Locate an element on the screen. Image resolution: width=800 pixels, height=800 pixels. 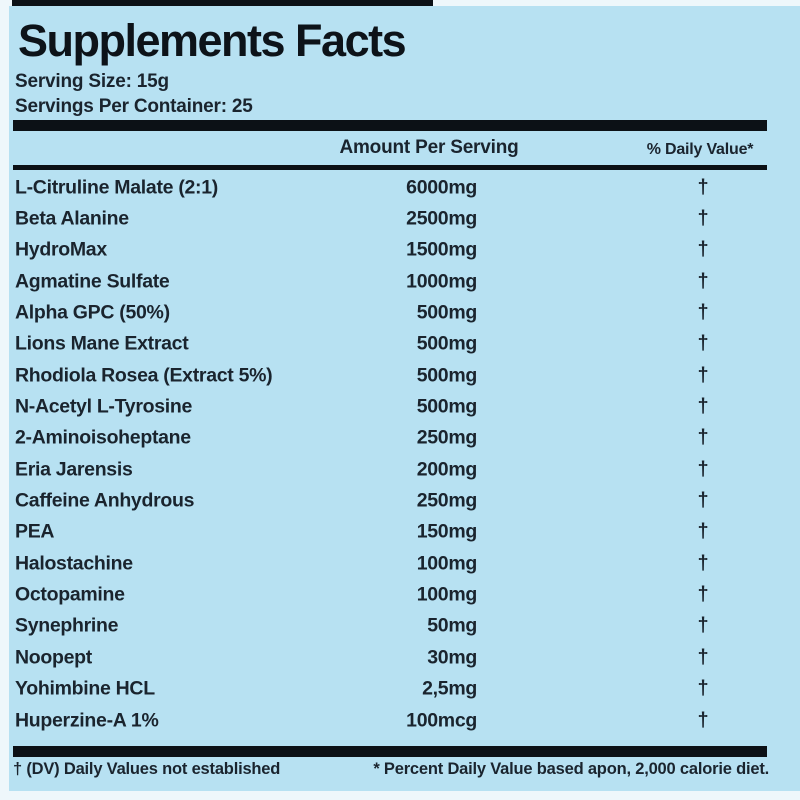
ingredient-name: 2-Aminoisoheptane is located at coordinates (103, 437).